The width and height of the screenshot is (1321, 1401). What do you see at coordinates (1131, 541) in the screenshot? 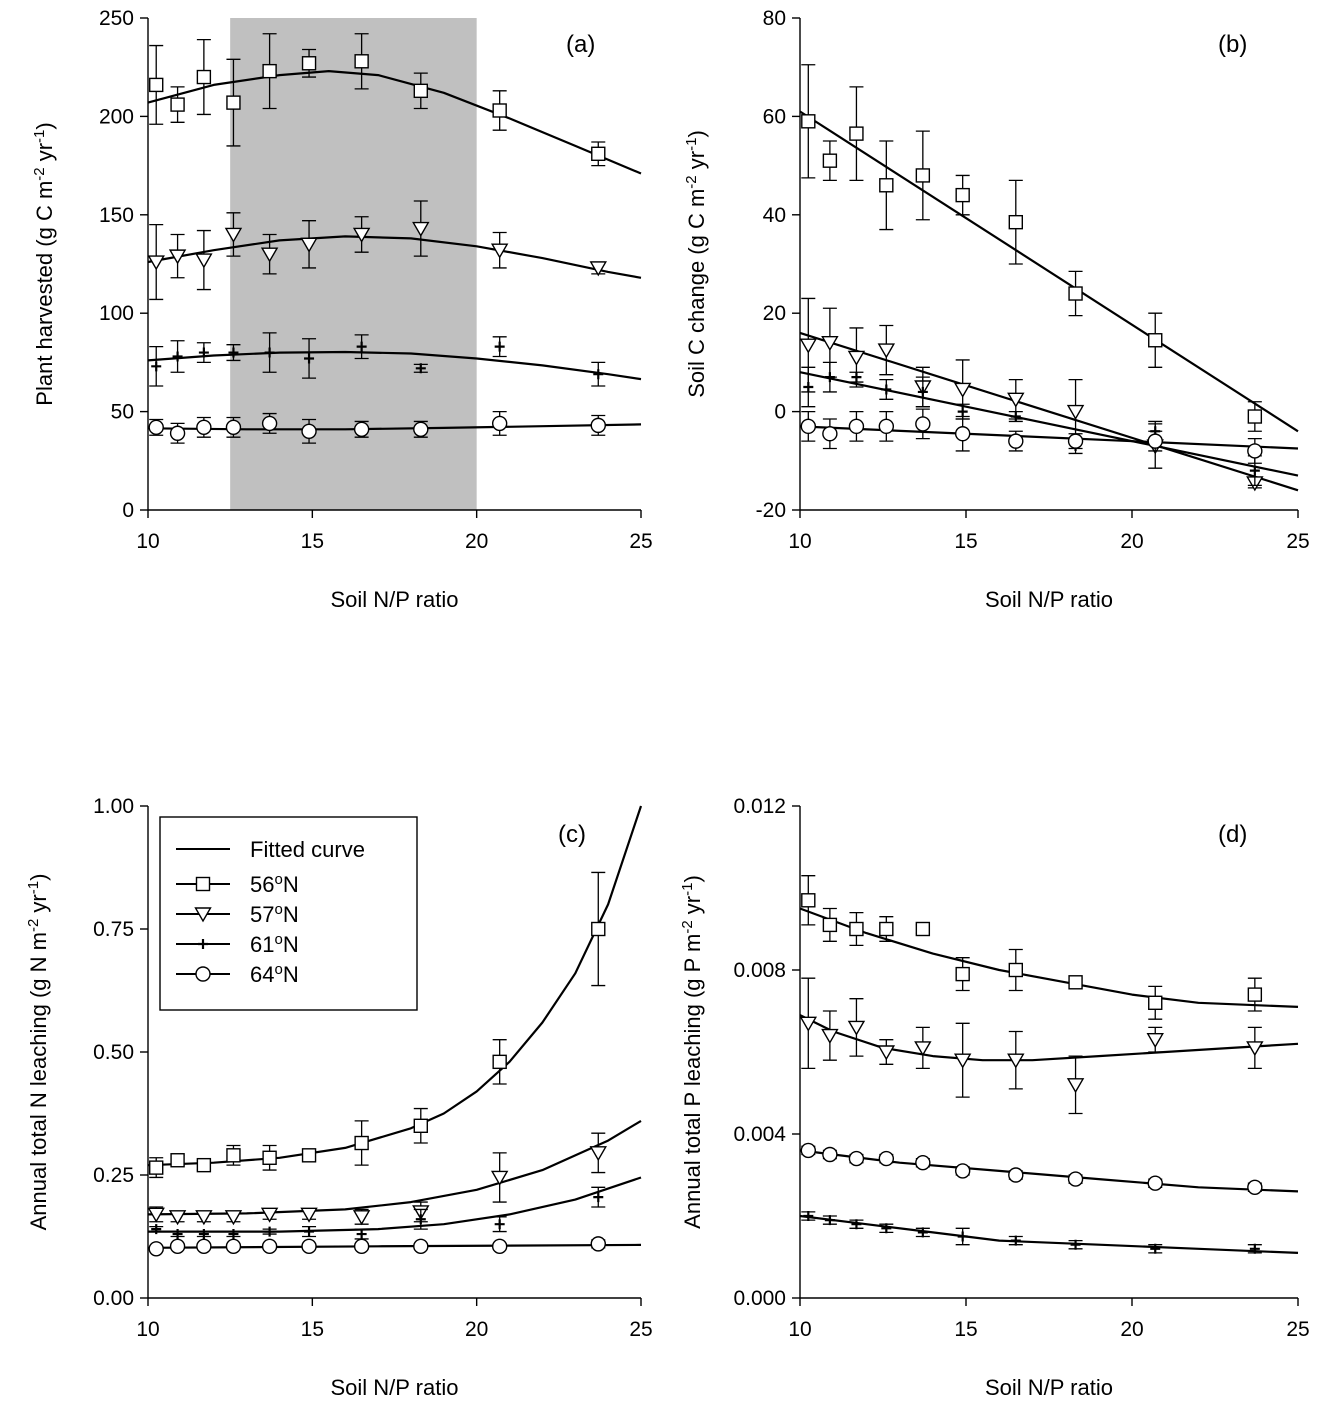
I see `x-tick-label: 20` at bounding box center [1131, 541].